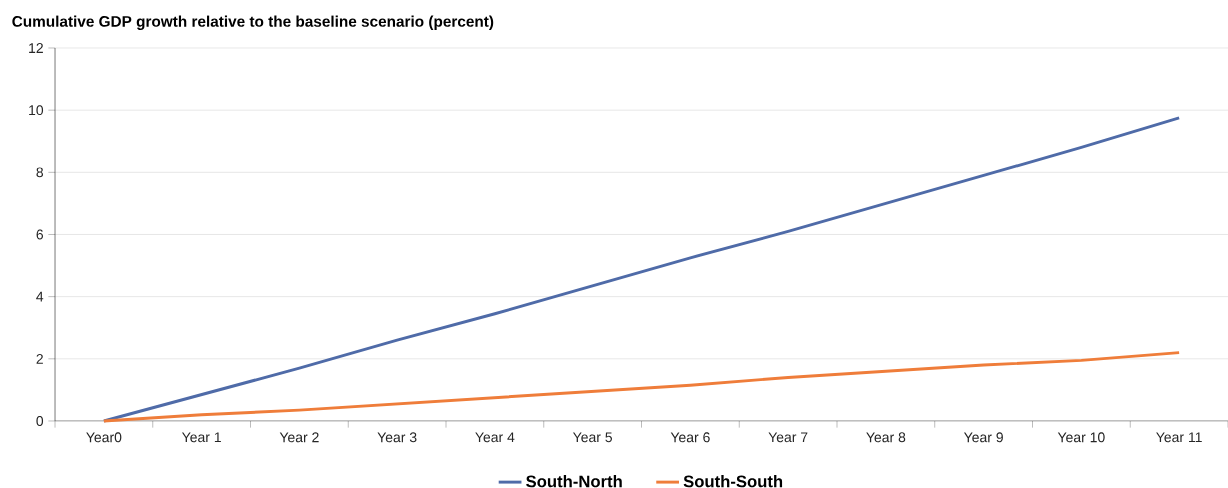 The height and width of the screenshot is (488, 1228). I want to click on y-tick-label: 8, so click(40, 172).